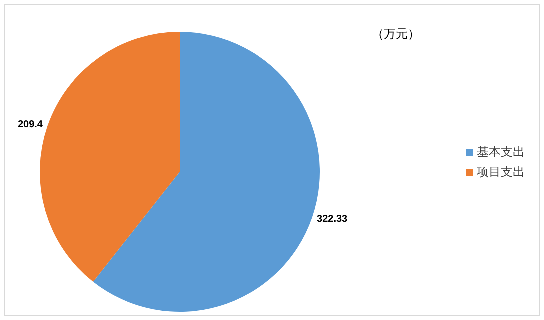  I want to click on data-label: 209.4, so click(31, 124).